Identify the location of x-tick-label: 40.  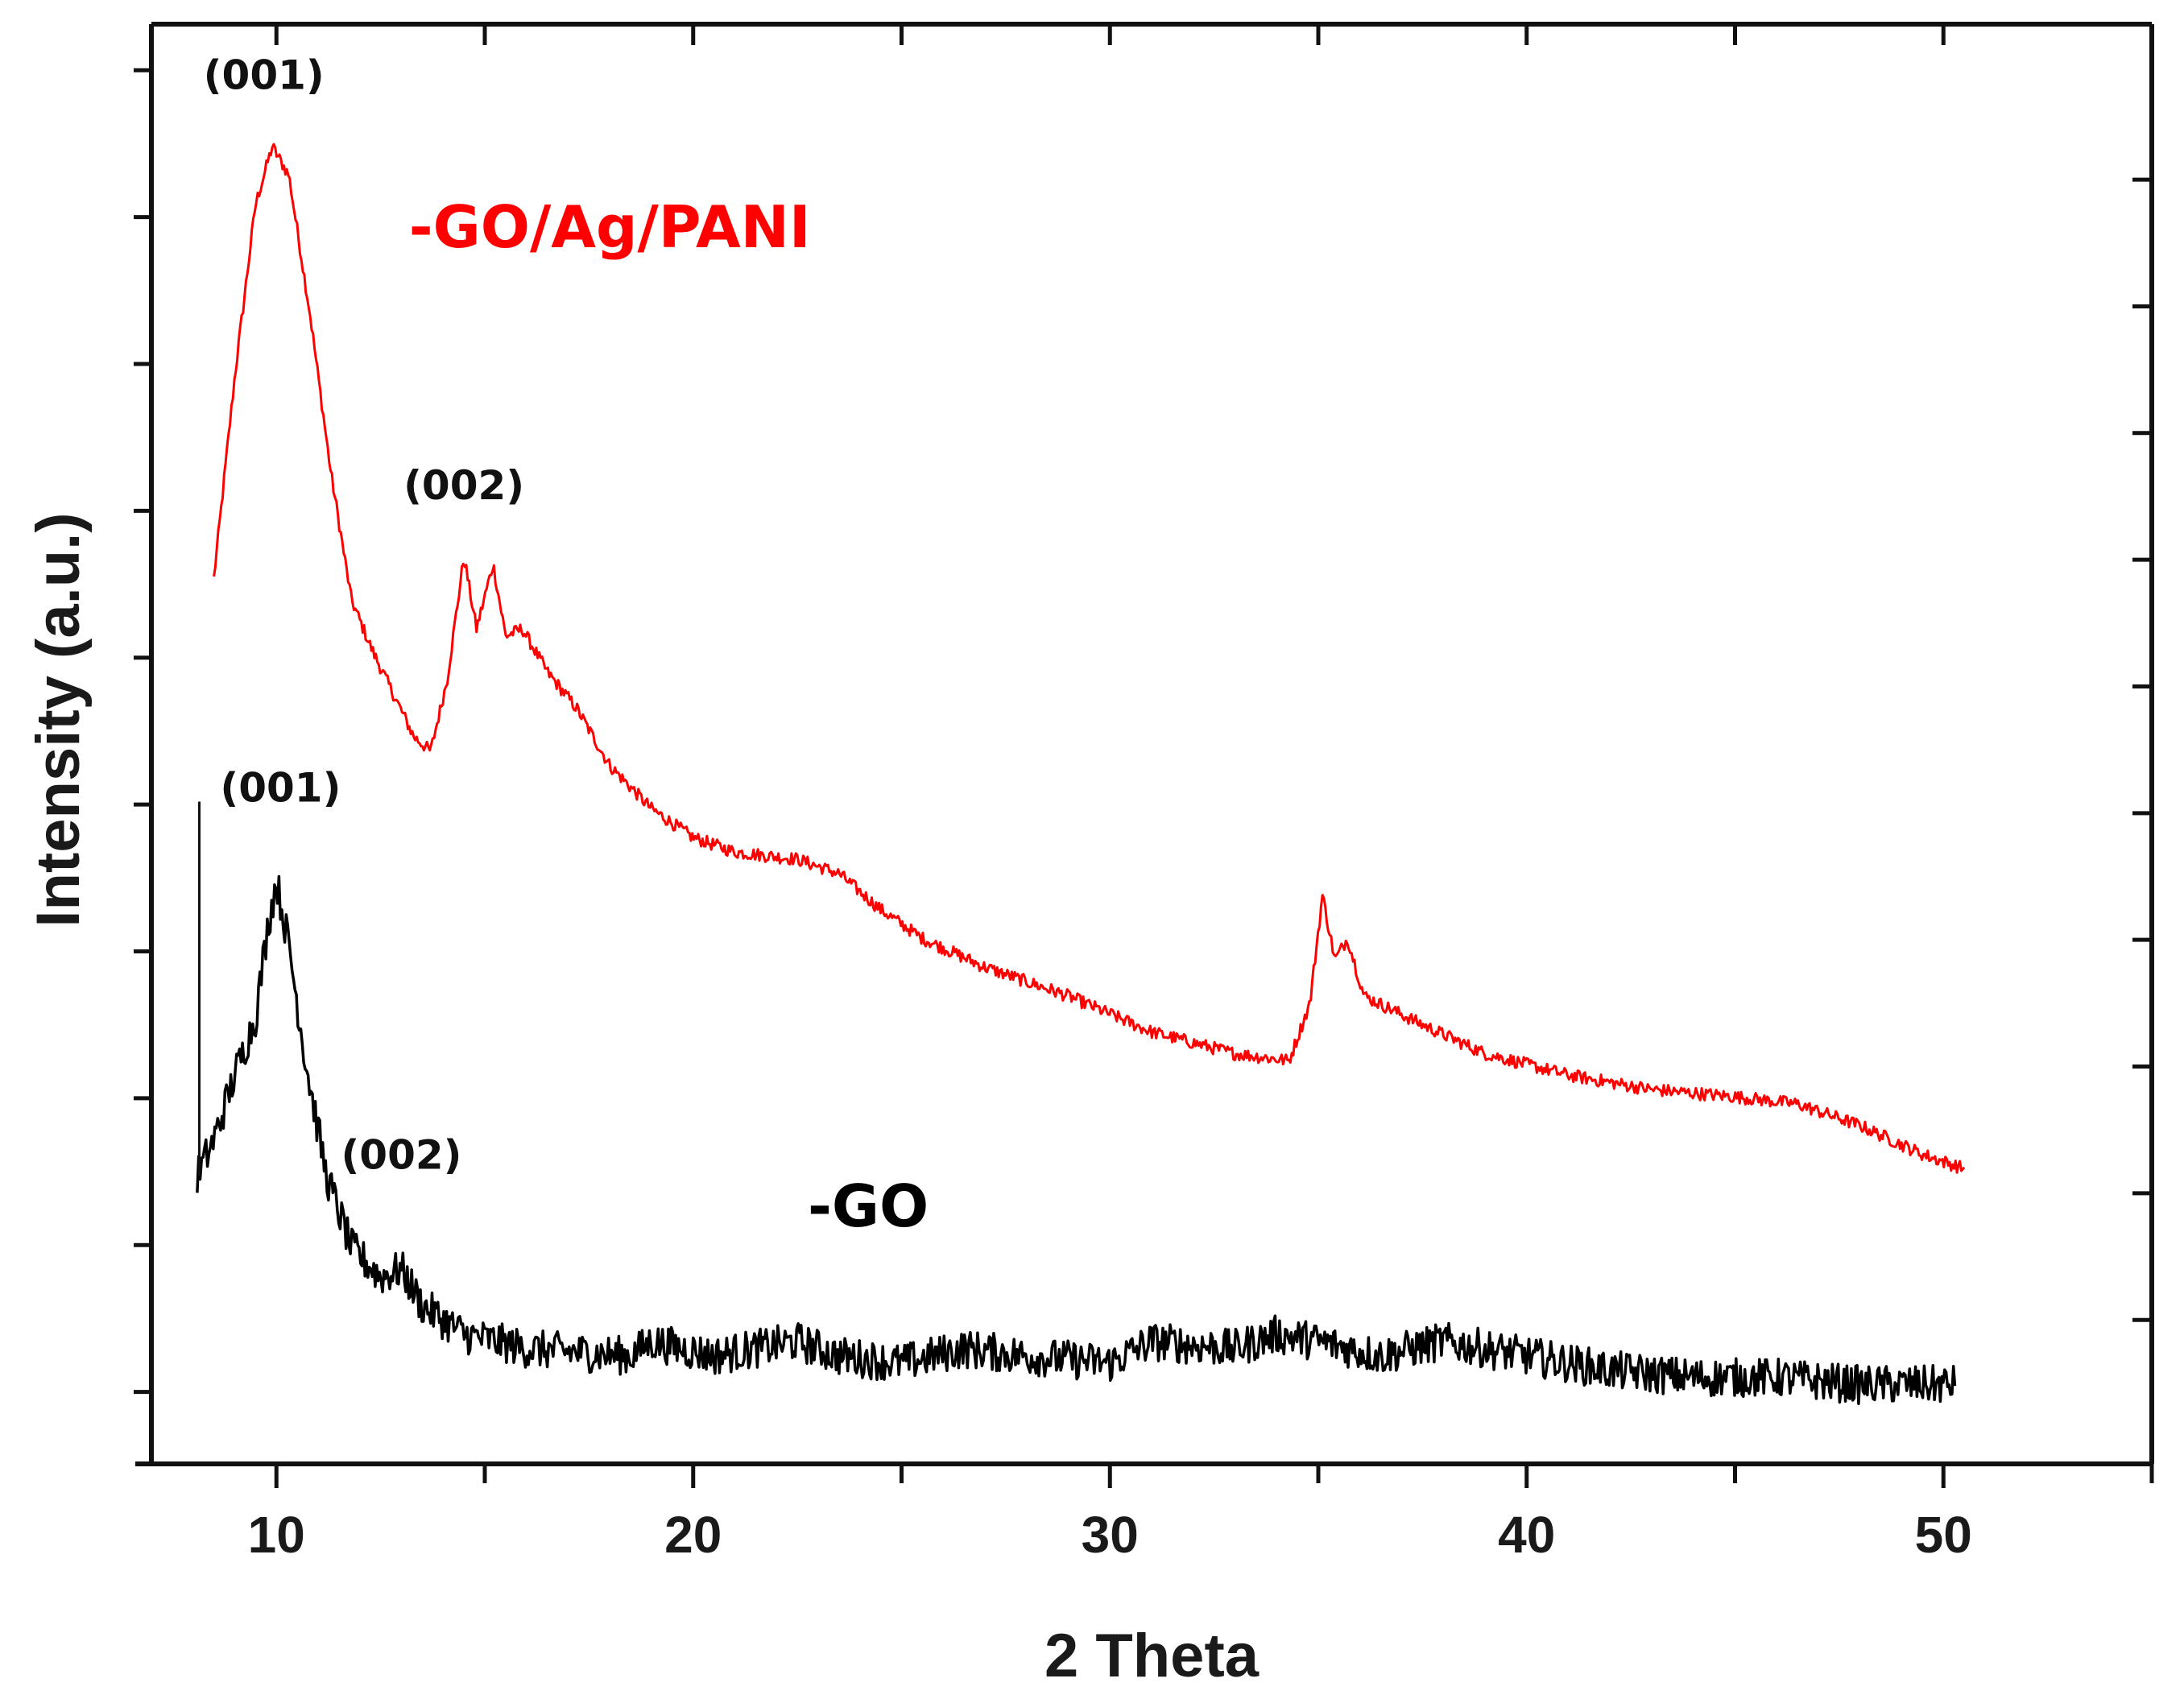
(1526, 1535).